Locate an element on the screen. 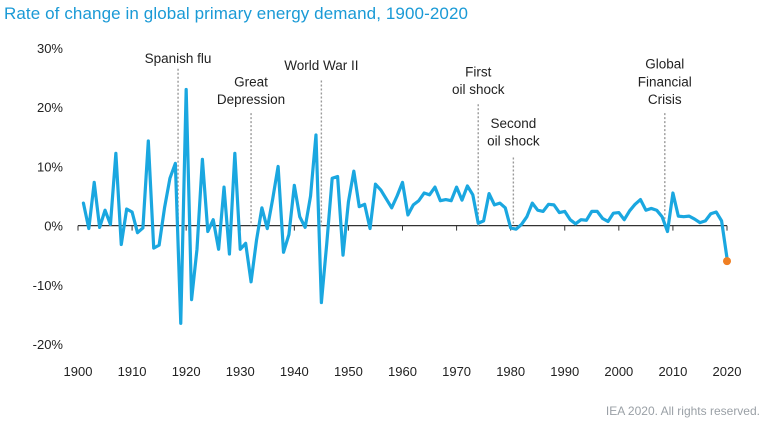 The height and width of the screenshot is (424, 768). x-tick-label: 1900 is located at coordinates (78, 371).